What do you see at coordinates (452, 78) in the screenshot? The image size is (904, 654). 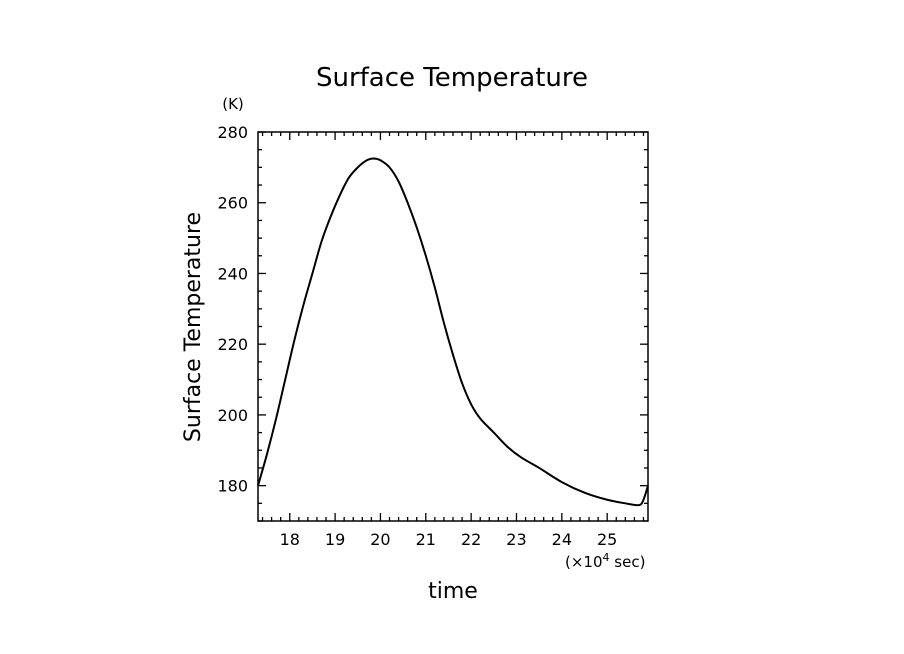 I see `chart-title: Surface Temperature` at bounding box center [452, 78].